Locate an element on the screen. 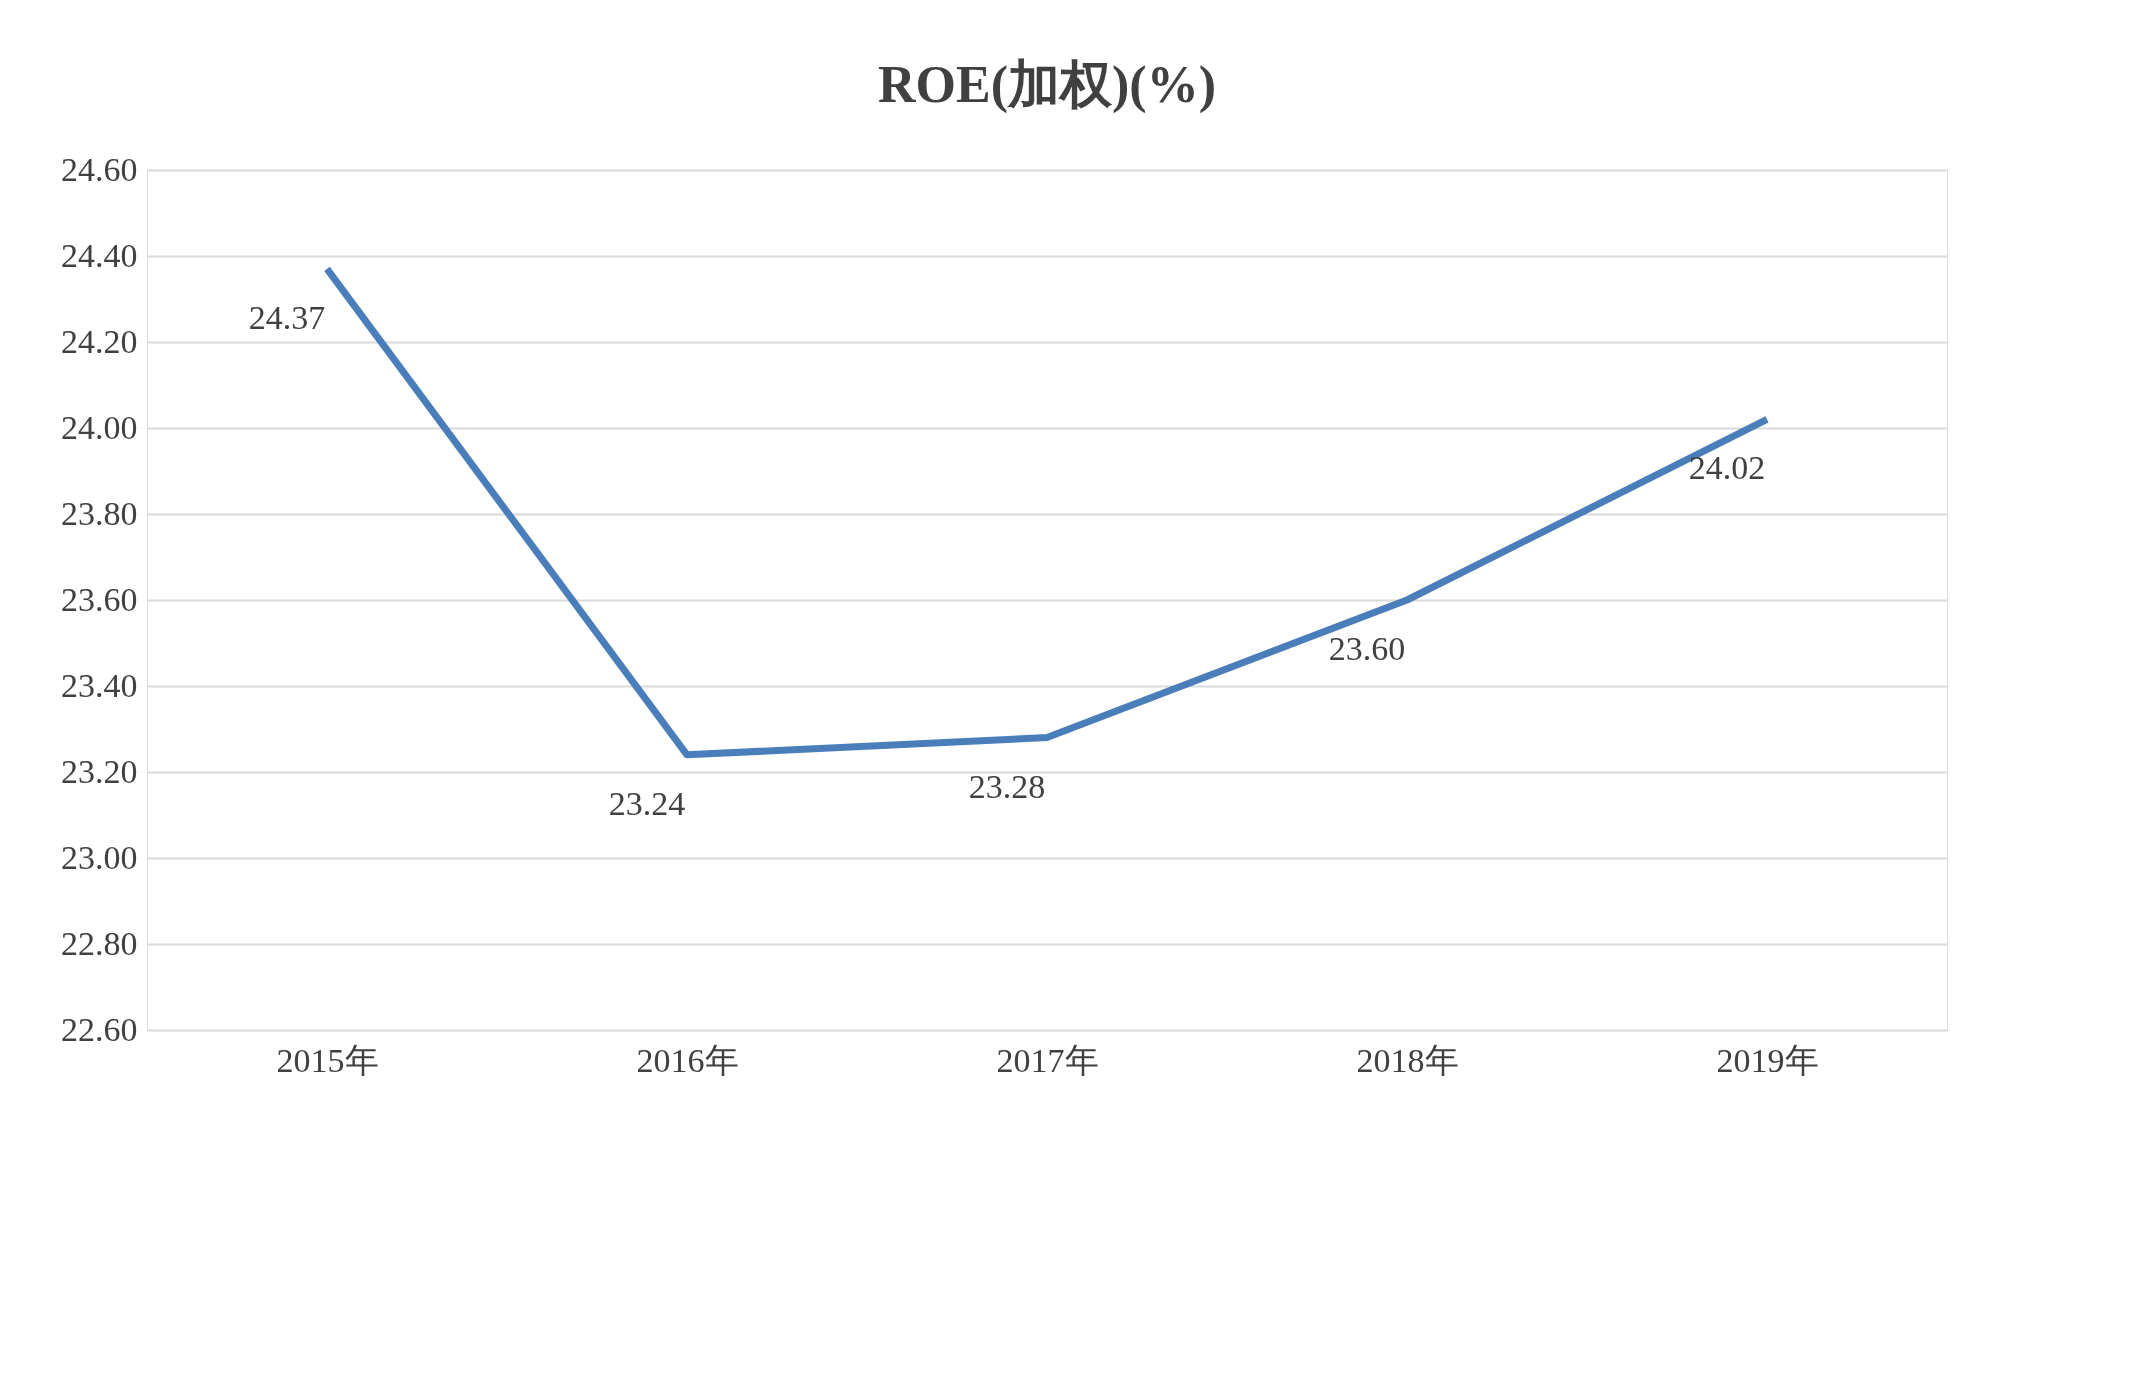 This screenshot has width=2146, height=1382. y-tick-label: 23.40 is located at coordinates (99, 685).